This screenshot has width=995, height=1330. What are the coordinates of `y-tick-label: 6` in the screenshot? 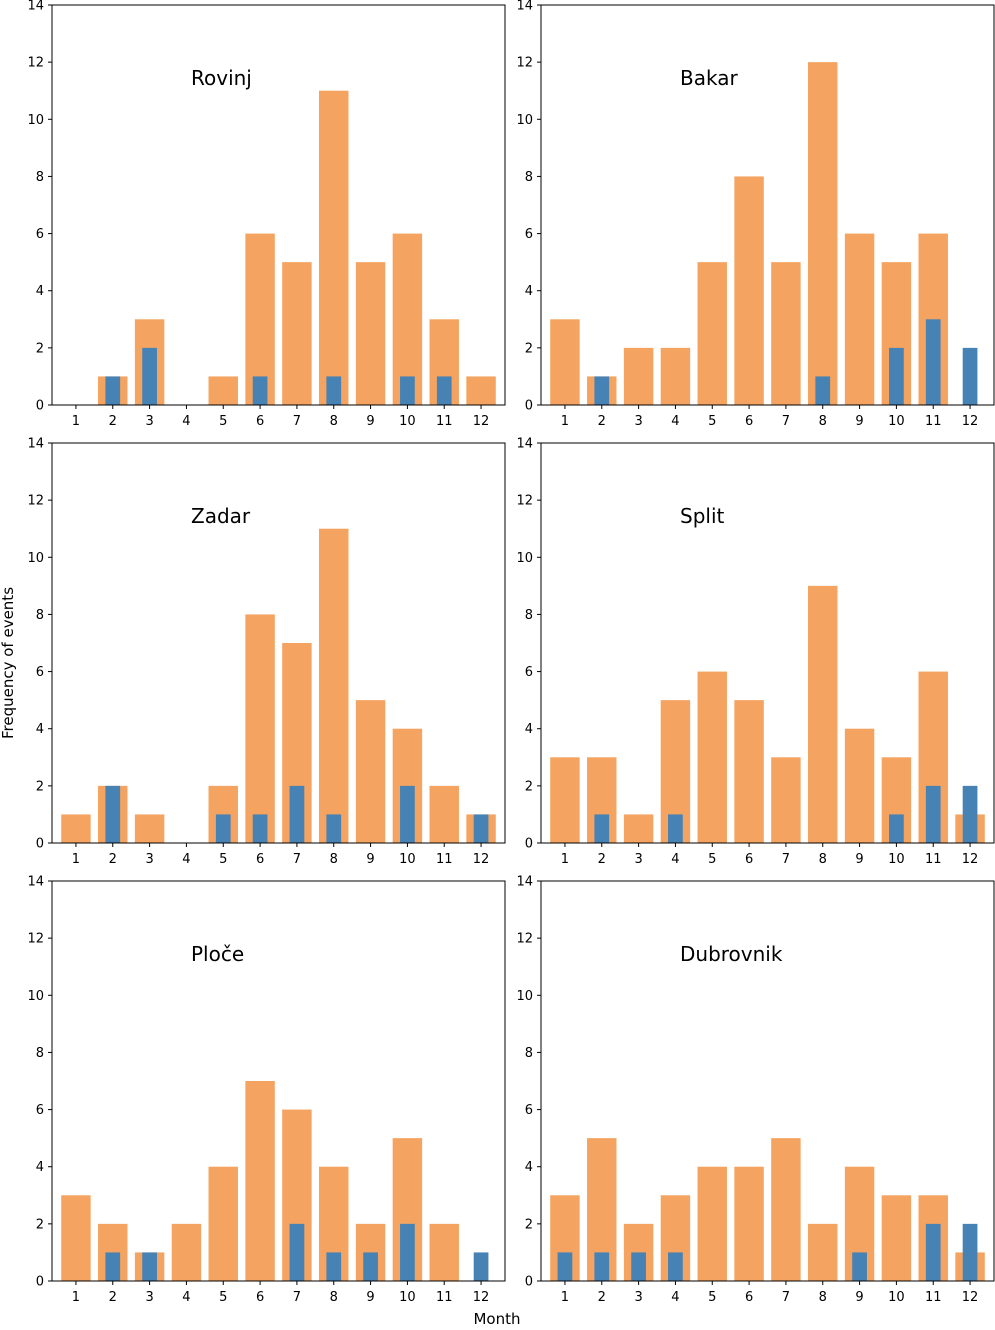 It's located at (40, 1110).